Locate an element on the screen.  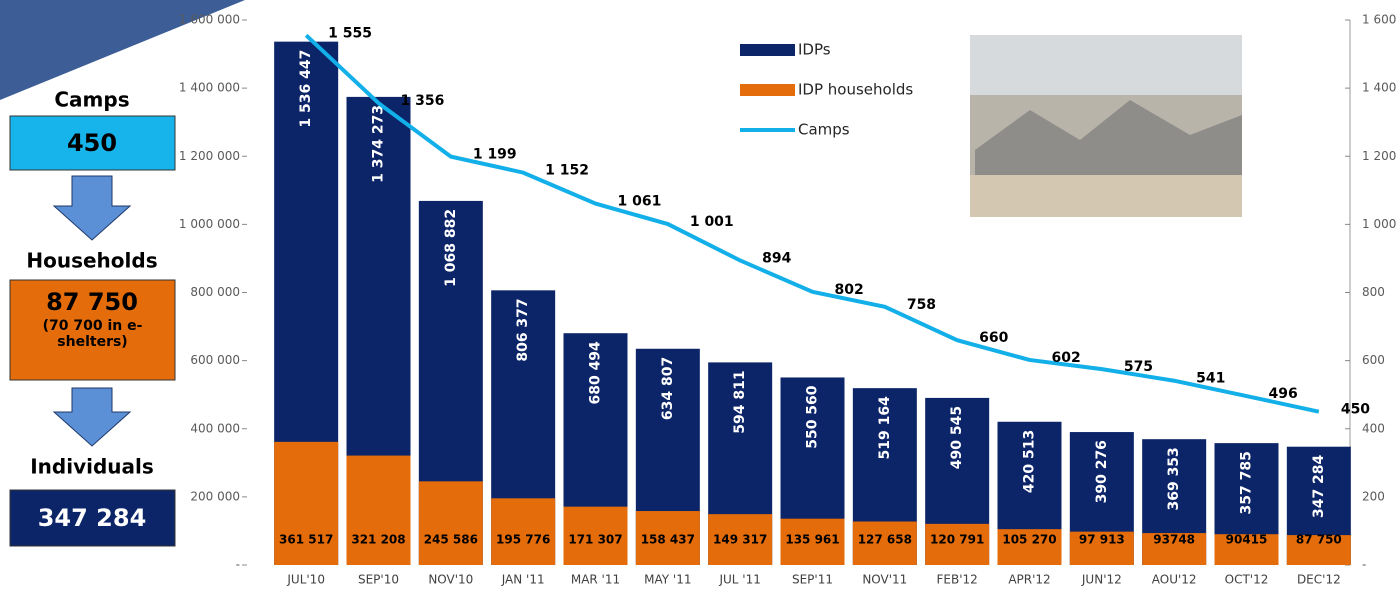
point-label: 1 199 is located at coordinates (495, 155).